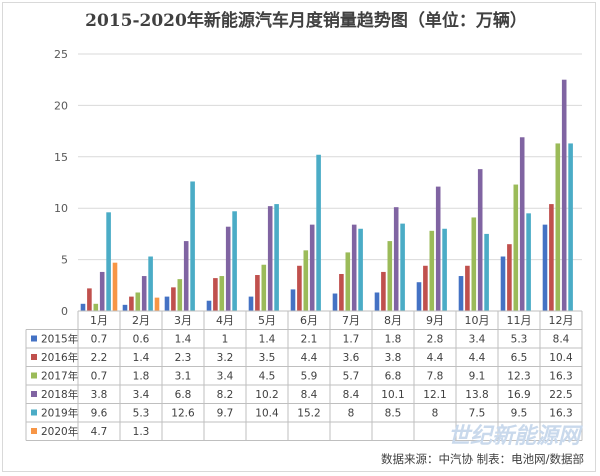 The width and height of the screenshot is (600, 476). Describe the element at coordinates (435, 340) in the screenshot. I see `data-label: 2.8` at that location.